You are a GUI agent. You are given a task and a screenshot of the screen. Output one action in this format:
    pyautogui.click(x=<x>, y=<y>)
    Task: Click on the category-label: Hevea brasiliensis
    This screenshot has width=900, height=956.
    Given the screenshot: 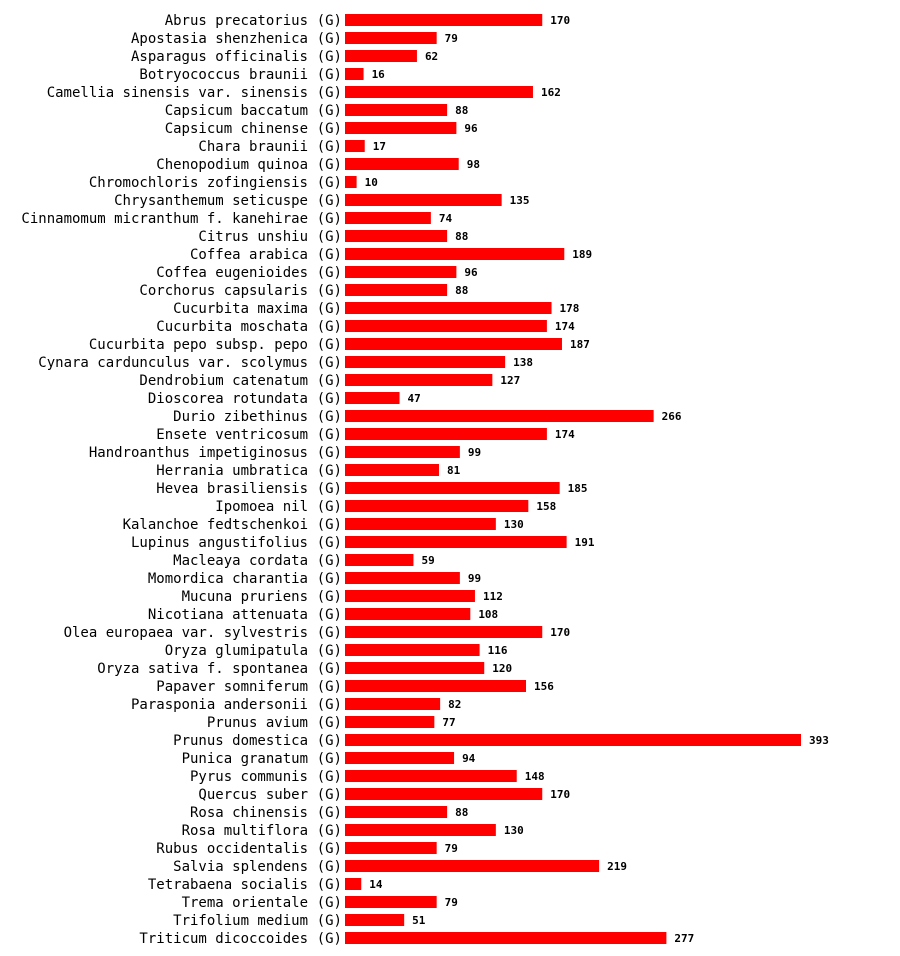 What is the action you would take?
    pyautogui.click(x=232, y=489)
    